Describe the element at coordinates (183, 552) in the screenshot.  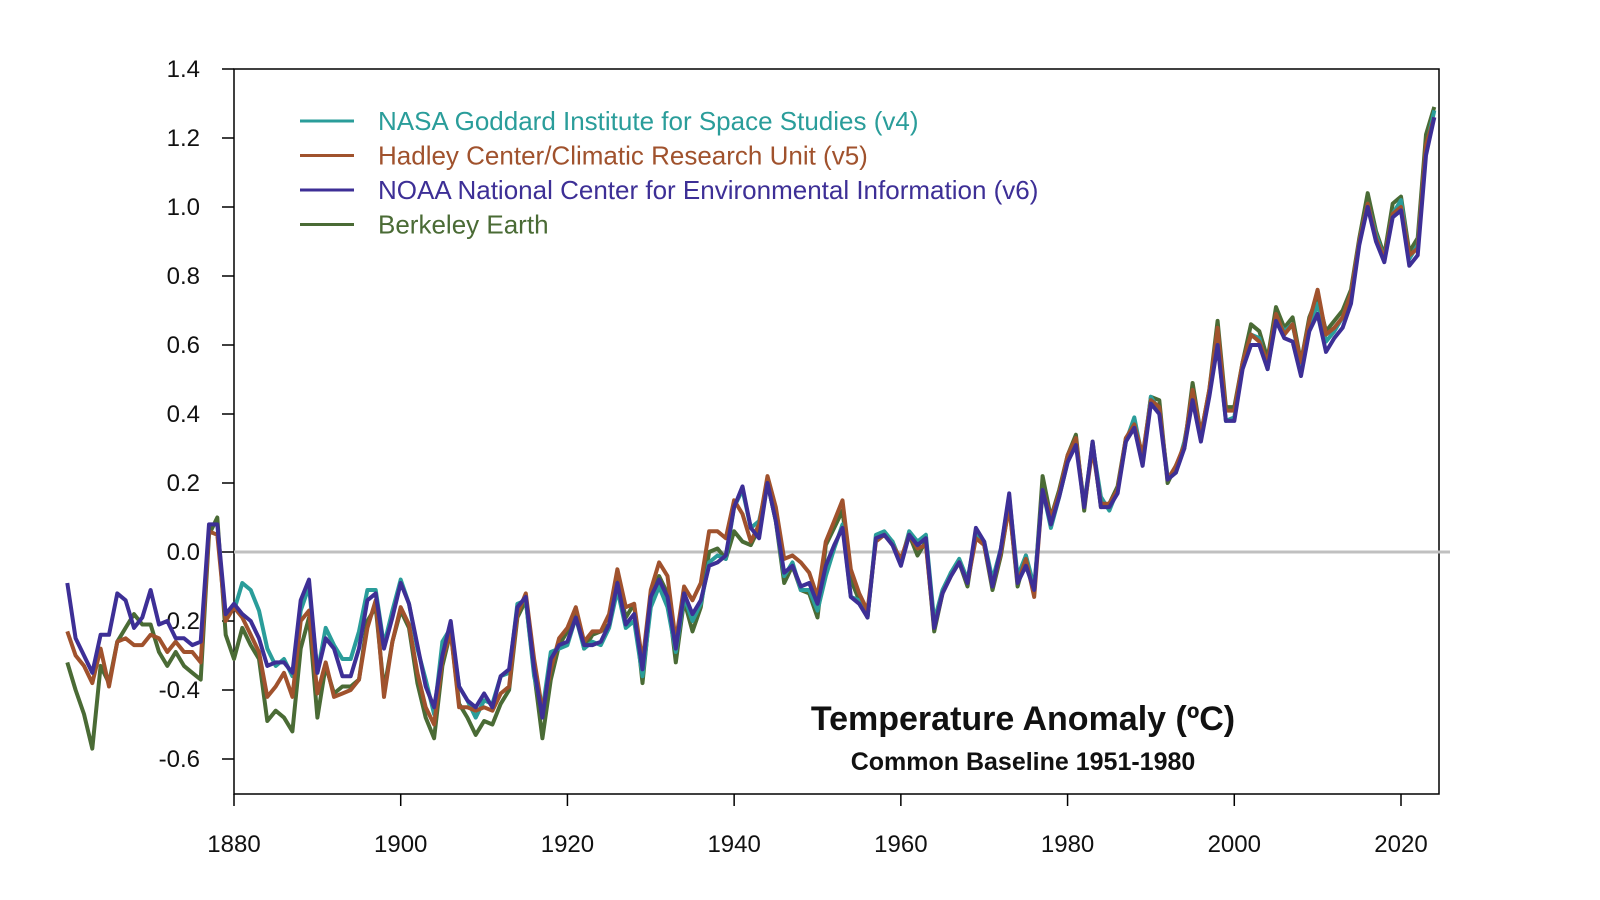
I see `y-tick-label: 0.0` at that location.